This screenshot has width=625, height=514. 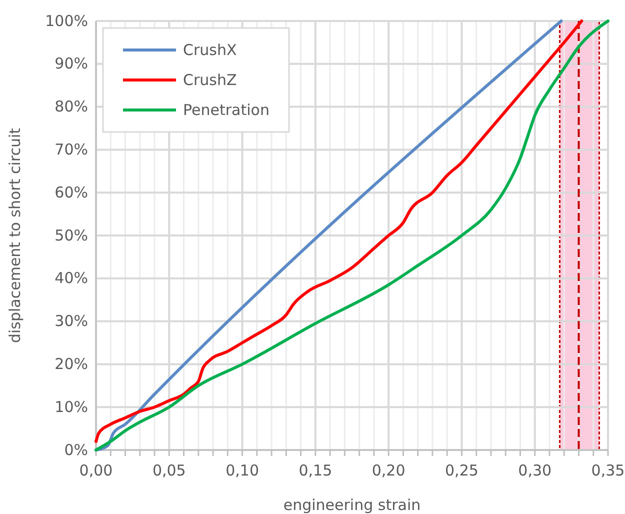 What do you see at coordinates (15, 236) in the screenshot?
I see `y-axis-title: displacement to short circuit` at bounding box center [15, 236].